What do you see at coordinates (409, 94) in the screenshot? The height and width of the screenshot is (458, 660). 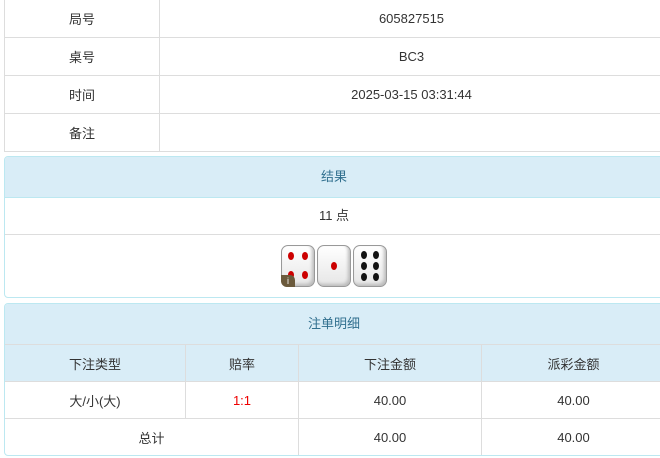 I see `info-value: 2025-03-15 03:31:44` at bounding box center [409, 94].